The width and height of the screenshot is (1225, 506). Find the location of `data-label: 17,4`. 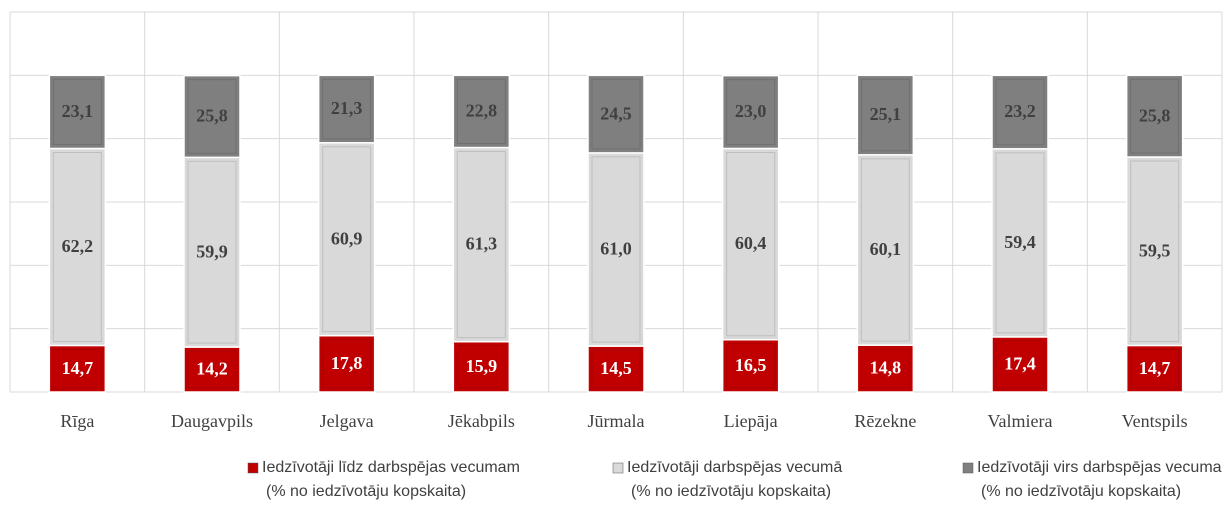

data-label: 17,4 is located at coordinates (1020, 364).